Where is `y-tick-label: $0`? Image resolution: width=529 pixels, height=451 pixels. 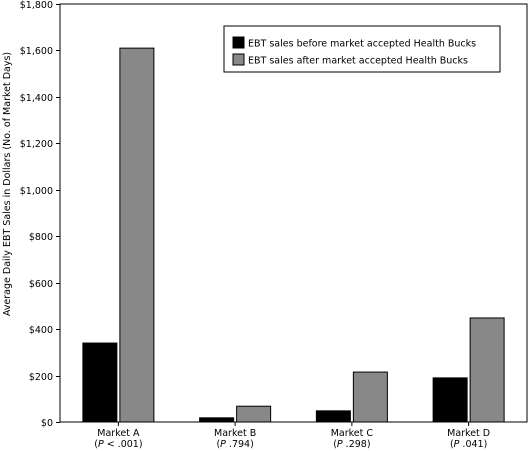 y-tick-label: $0 is located at coordinates (47, 423).